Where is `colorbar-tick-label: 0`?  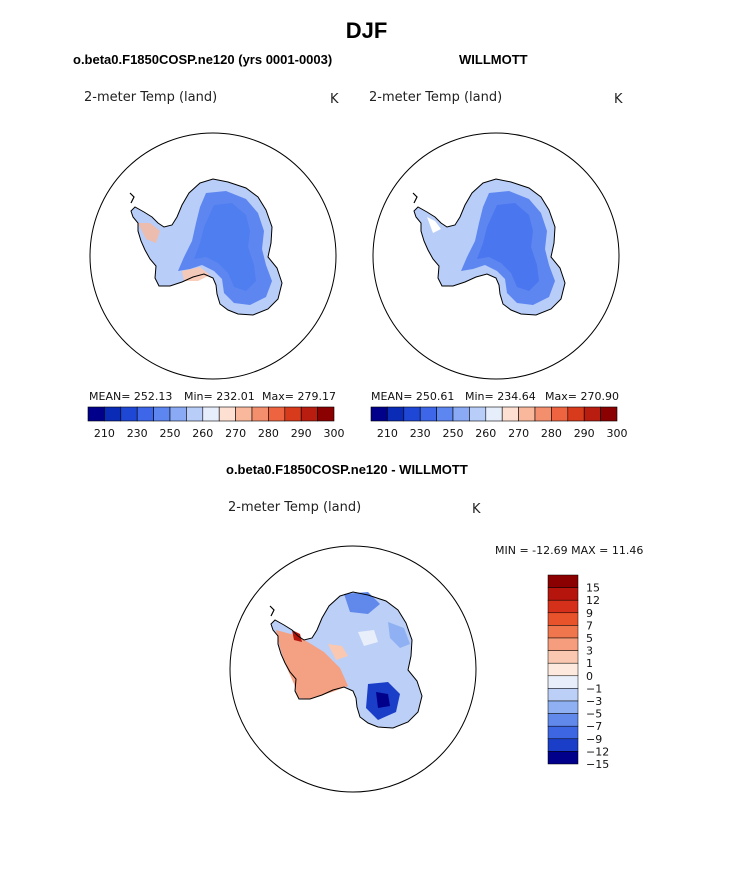 colorbar-tick-label: 0 is located at coordinates (589, 676).